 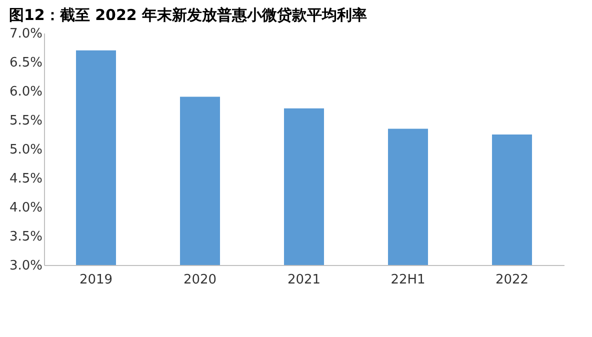 What do you see at coordinates (188, 15) in the screenshot?
I see `chart-title: 图12：截至 2022 年末新发放普惠小微贷款平均利率` at bounding box center [188, 15].